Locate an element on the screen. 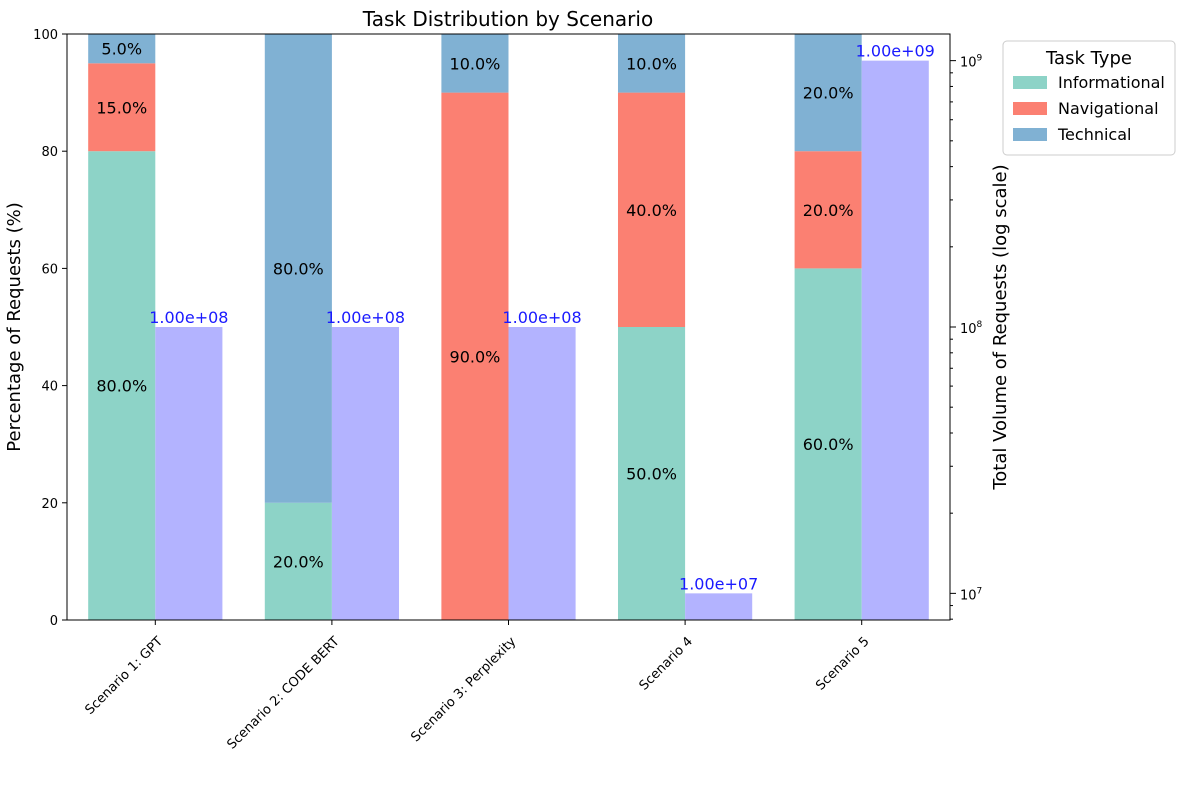  y2-tick-exponent: 9 is located at coordinates (980, 59).